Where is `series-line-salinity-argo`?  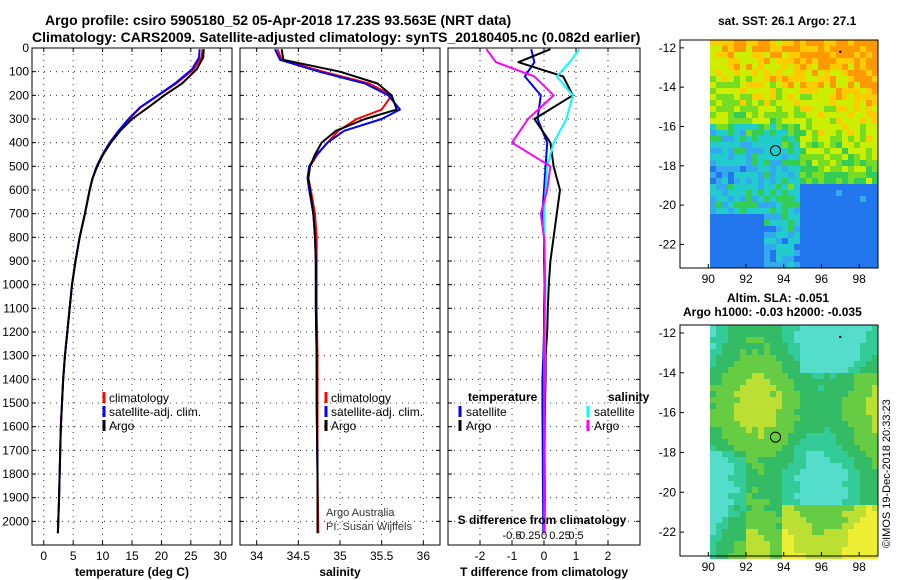
series-line-salinity-argo is located at coordinates (520, 291).